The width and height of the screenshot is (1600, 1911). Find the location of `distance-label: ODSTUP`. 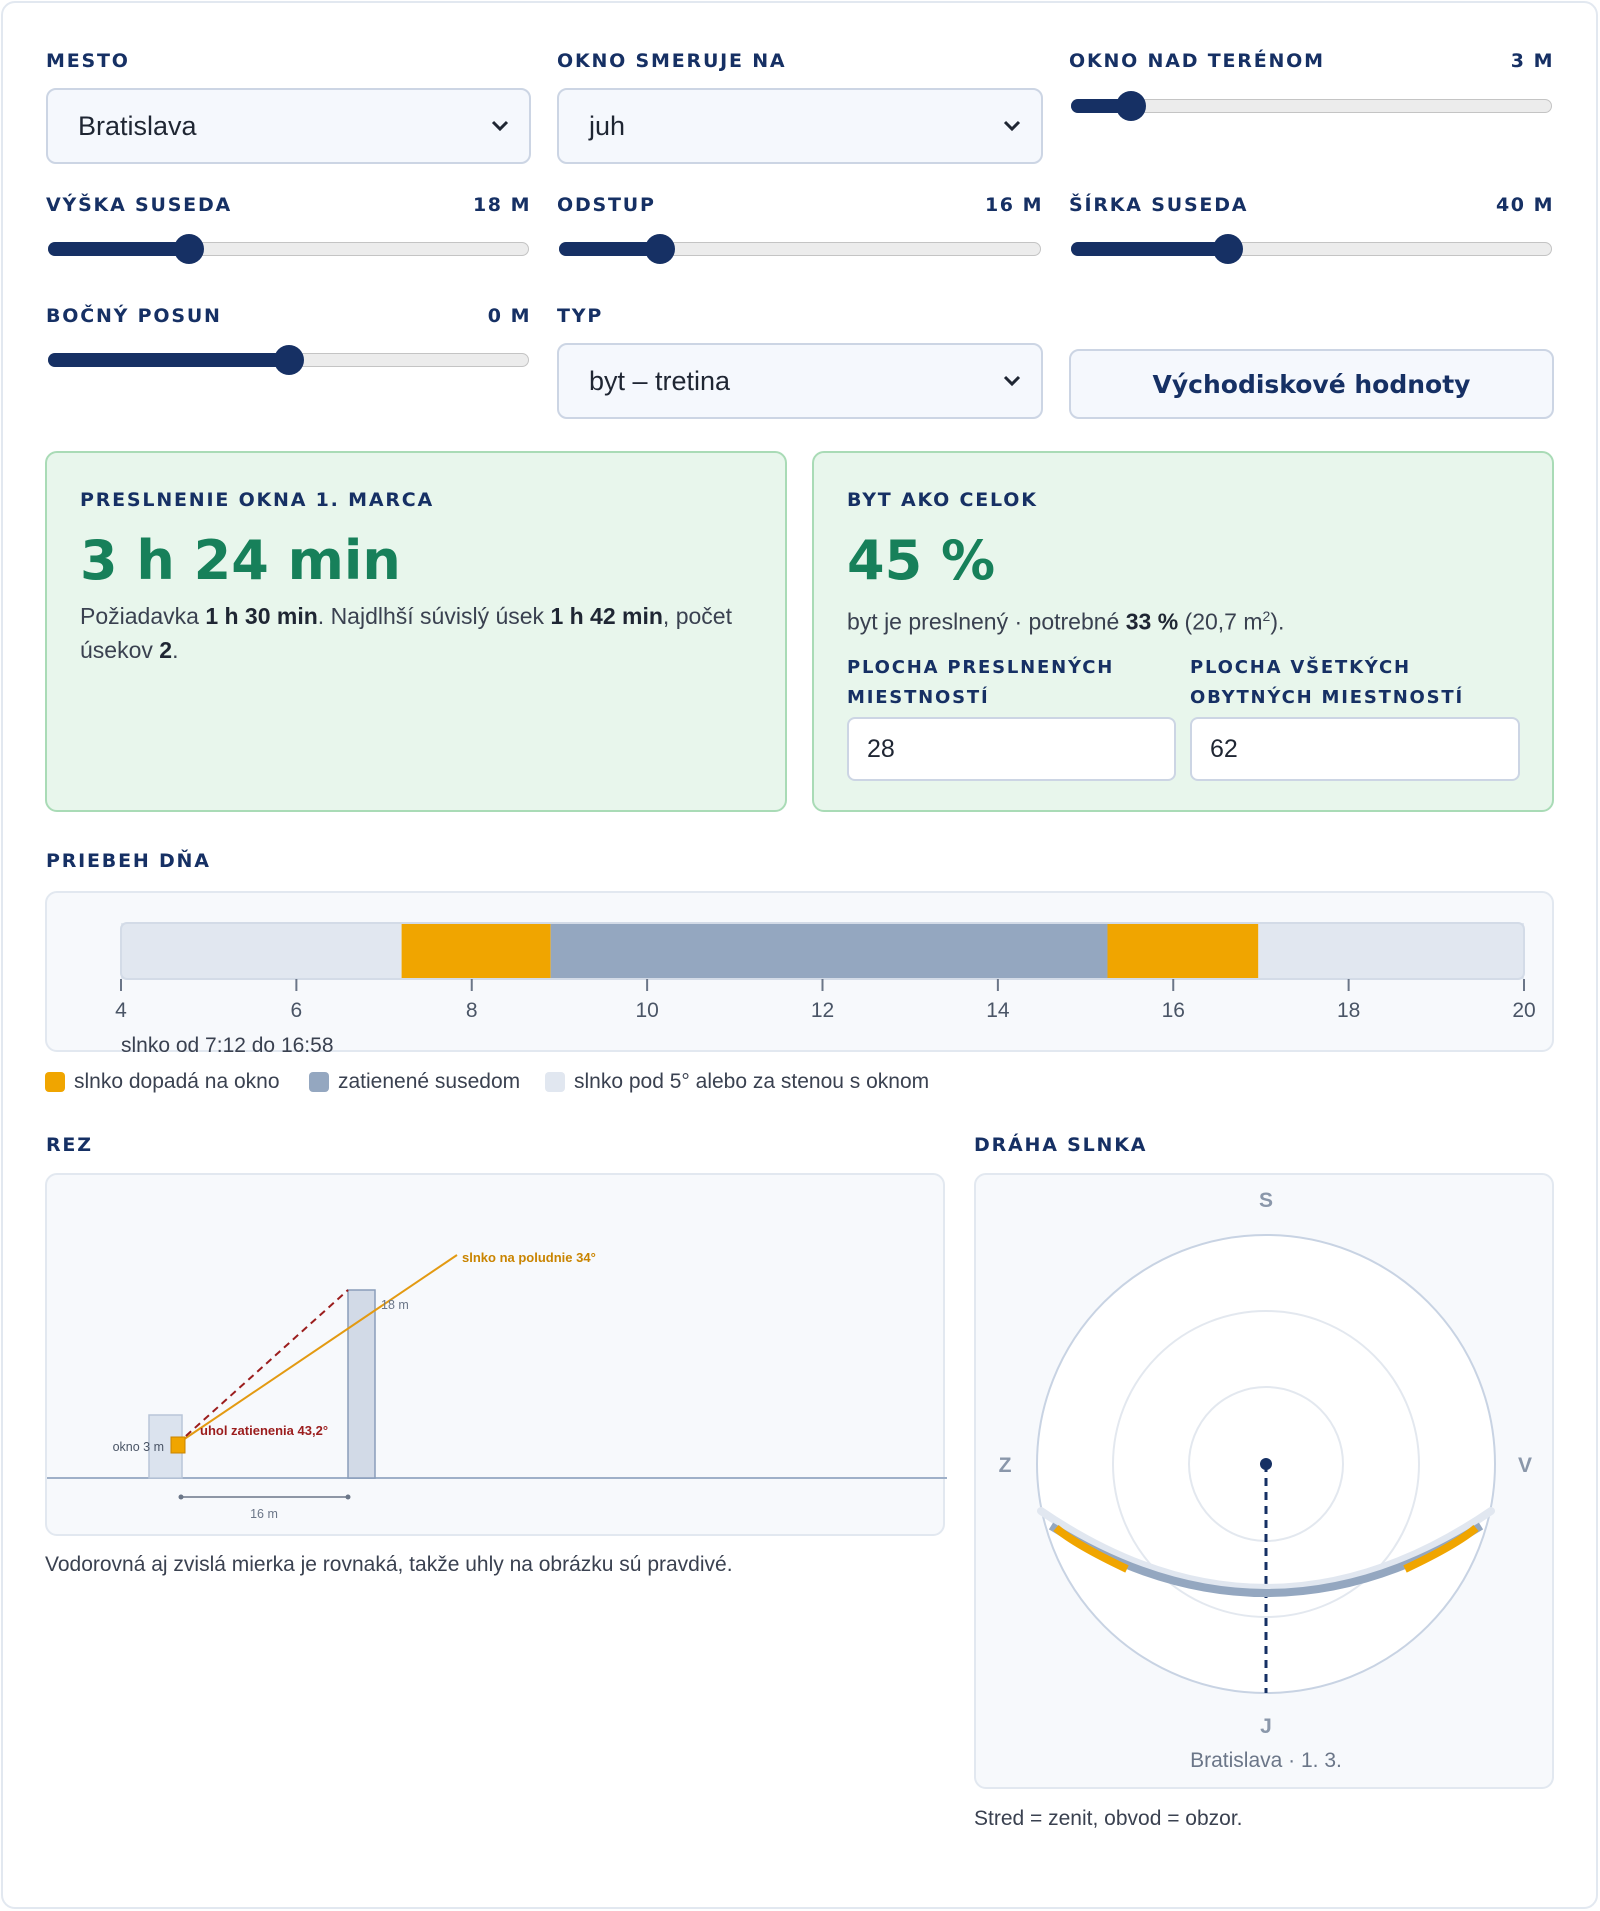

distance-label: ODSTUP is located at coordinates (606, 205).